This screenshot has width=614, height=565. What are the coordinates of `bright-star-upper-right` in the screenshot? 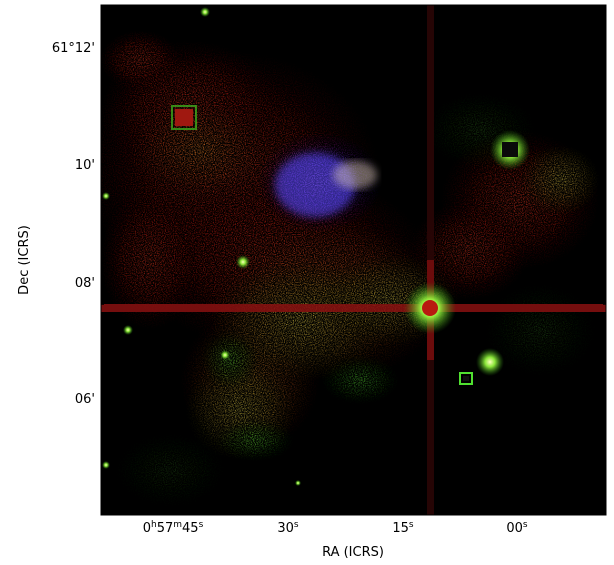 It's located at (510, 150).